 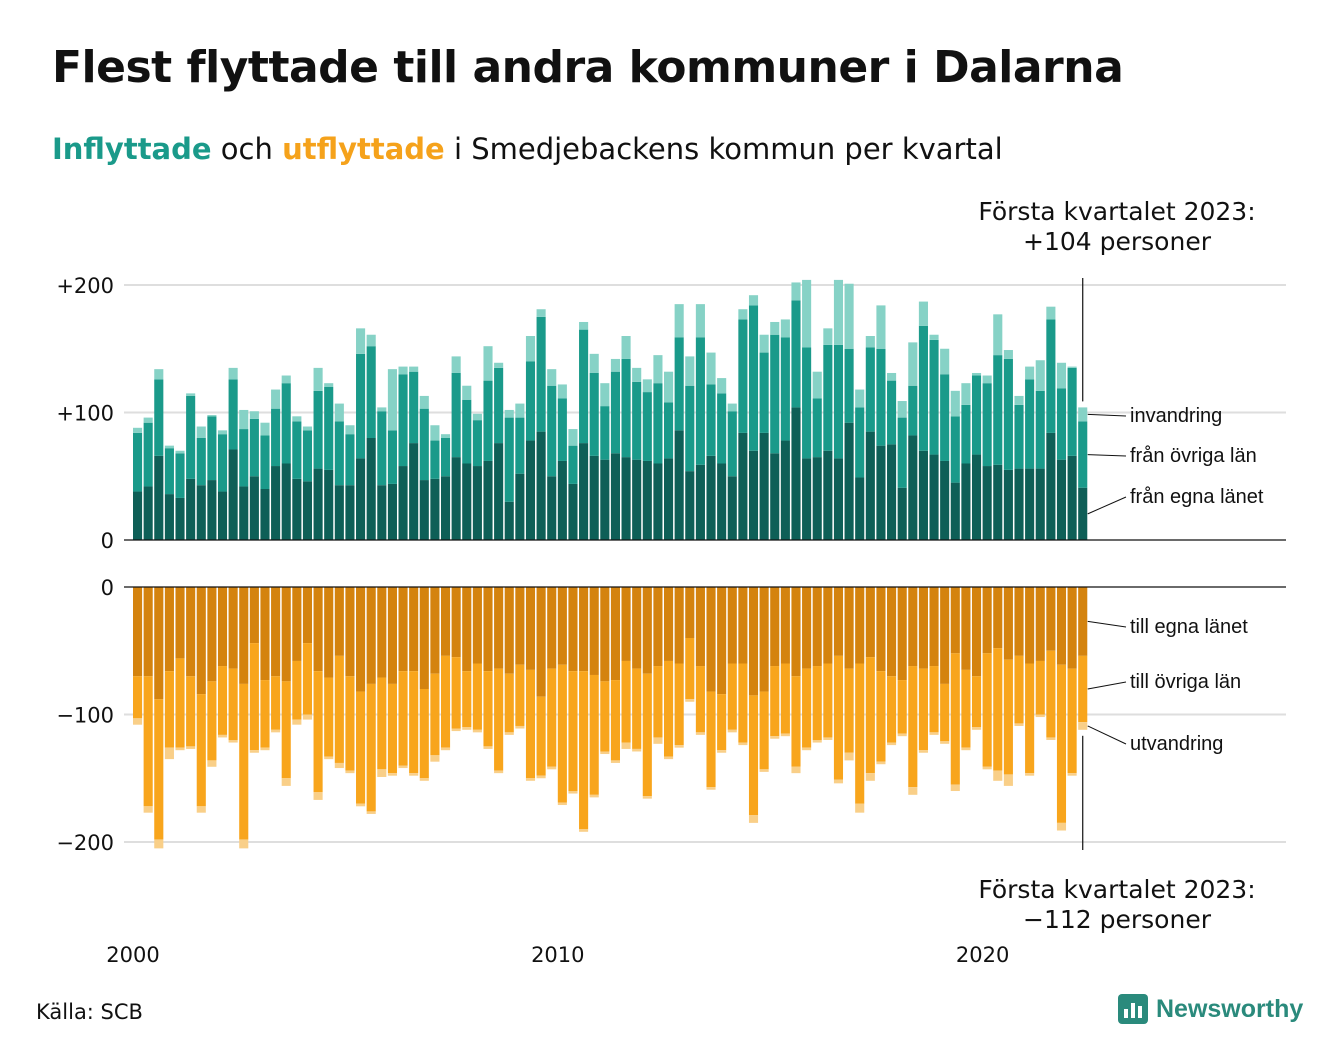 I want to click on annotation-bottom-line2: −112 personer, so click(x=1117, y=919).